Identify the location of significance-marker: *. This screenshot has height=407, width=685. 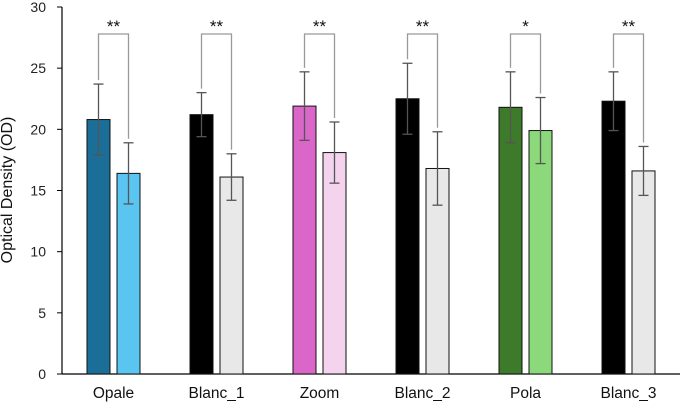
(525, 26).